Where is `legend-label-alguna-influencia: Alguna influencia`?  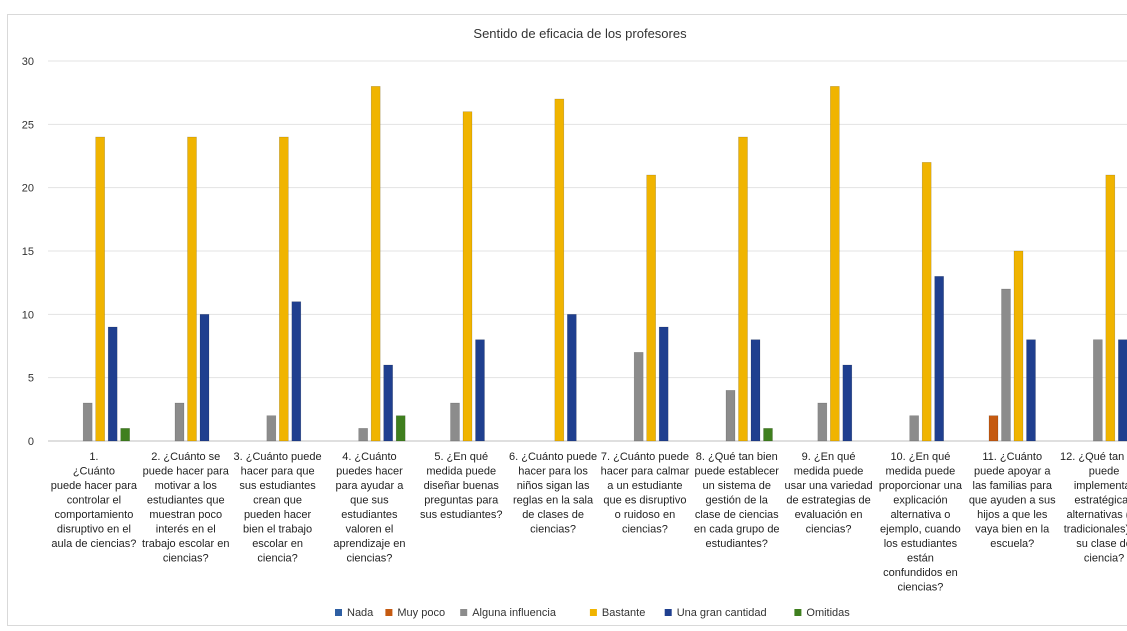
legend-label-alguna-influencia: Alguna influencia is located at coordinates (514, 613).